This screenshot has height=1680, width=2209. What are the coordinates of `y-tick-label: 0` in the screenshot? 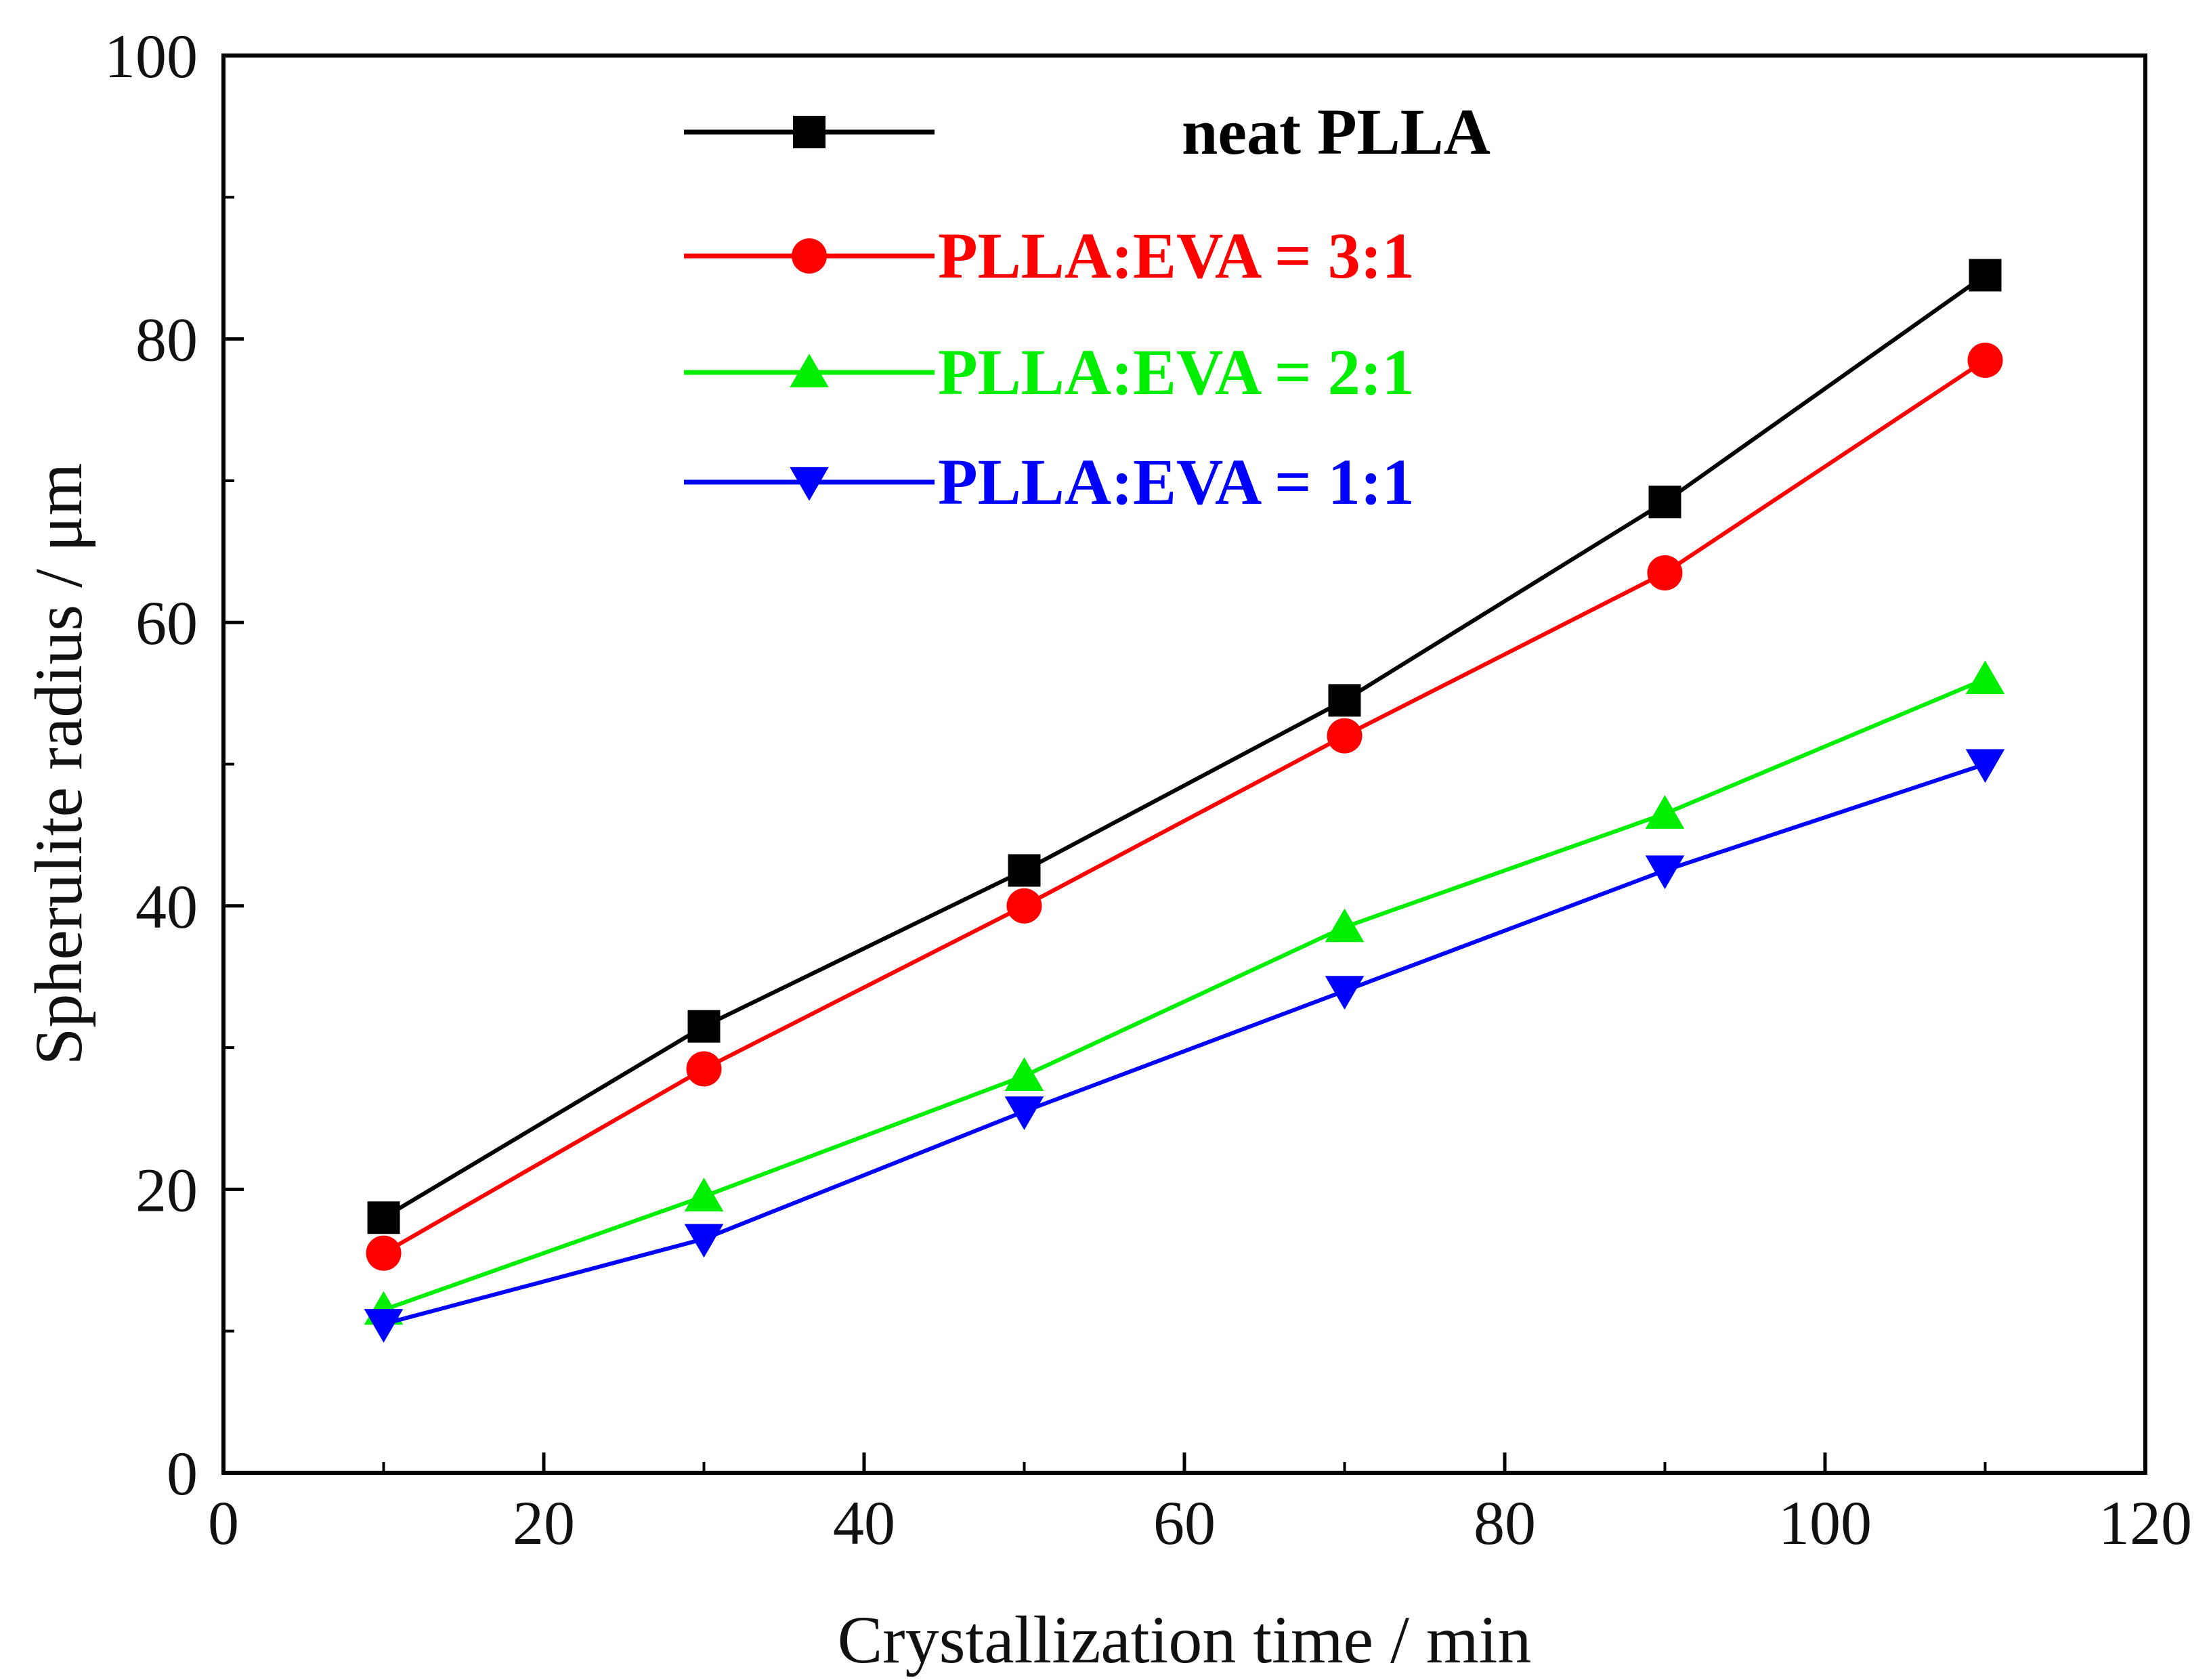 It's located at (182, 1473).